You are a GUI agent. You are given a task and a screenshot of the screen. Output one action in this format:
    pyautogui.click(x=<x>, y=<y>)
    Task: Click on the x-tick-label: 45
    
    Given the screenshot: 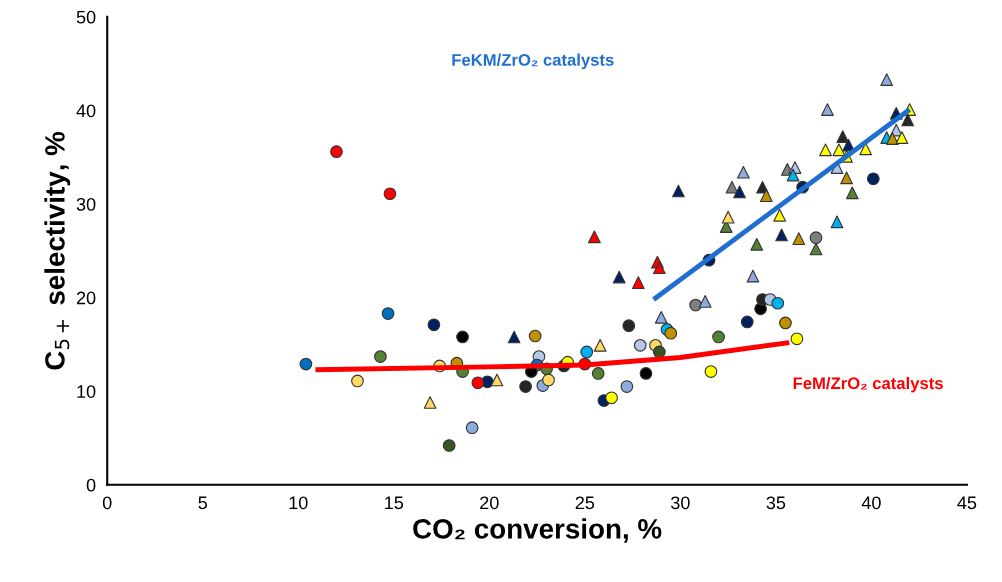 What is the action you would take?
    pyautogui.click(x=967, y=503)
    